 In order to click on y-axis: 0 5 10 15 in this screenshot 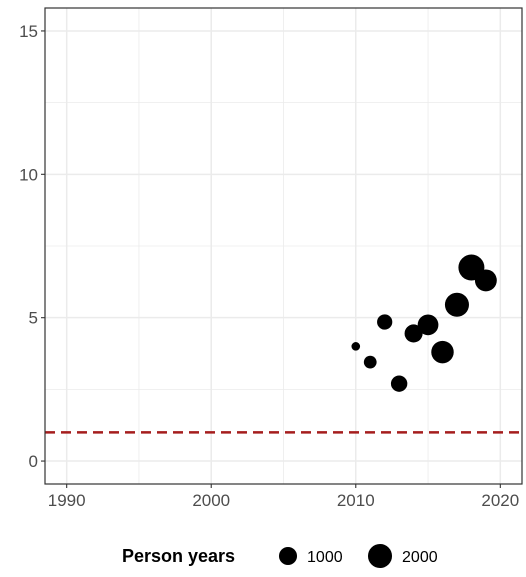, I will do `click(32, 246)`.